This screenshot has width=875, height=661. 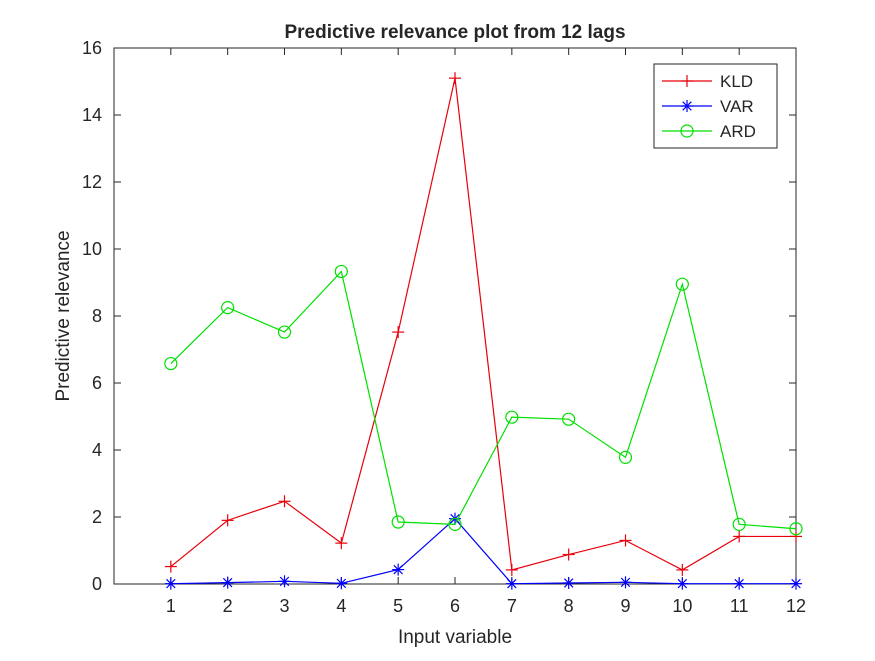 What do you see at coordinates (512, 606) in the screenshot?
I see `x-tick-label: 7` at bounding box center [512, 606].